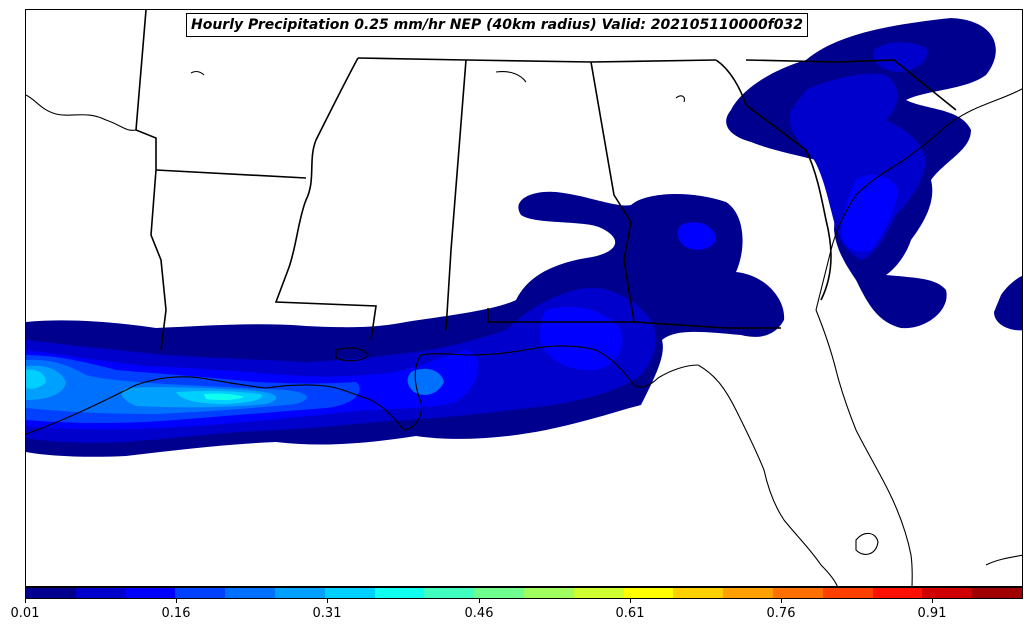  I want to click on lake-small-al, so click(511, 77).